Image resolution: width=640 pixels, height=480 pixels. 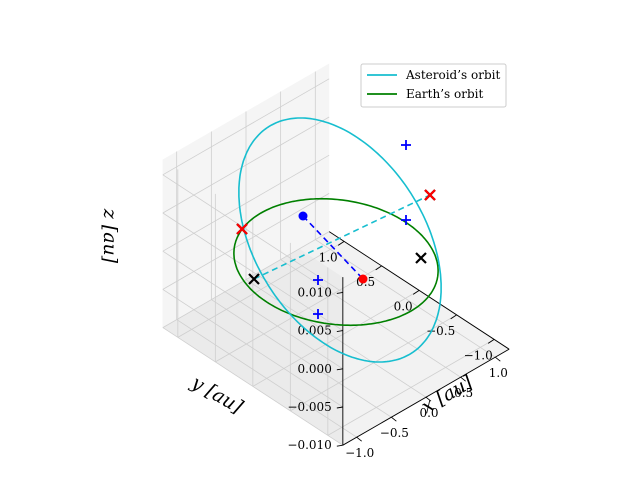 I want to click on blue-dot-marker, so click(x=303, y=216).